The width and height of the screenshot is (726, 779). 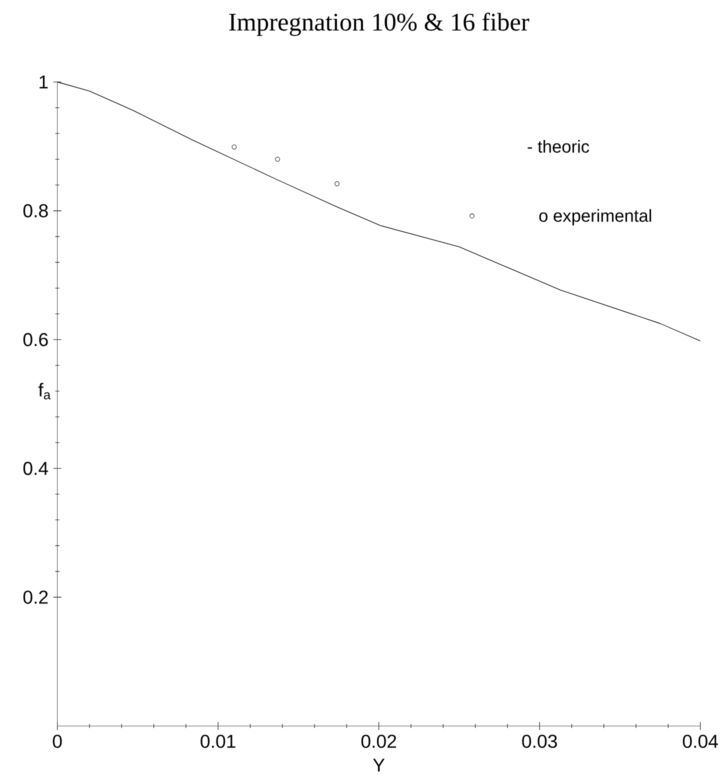 What do you see at coordinates (379, 24) in the screenshot?
I see `chart-title: Impregnation 10% & 16 fiber` at bounding box center [379, 24].